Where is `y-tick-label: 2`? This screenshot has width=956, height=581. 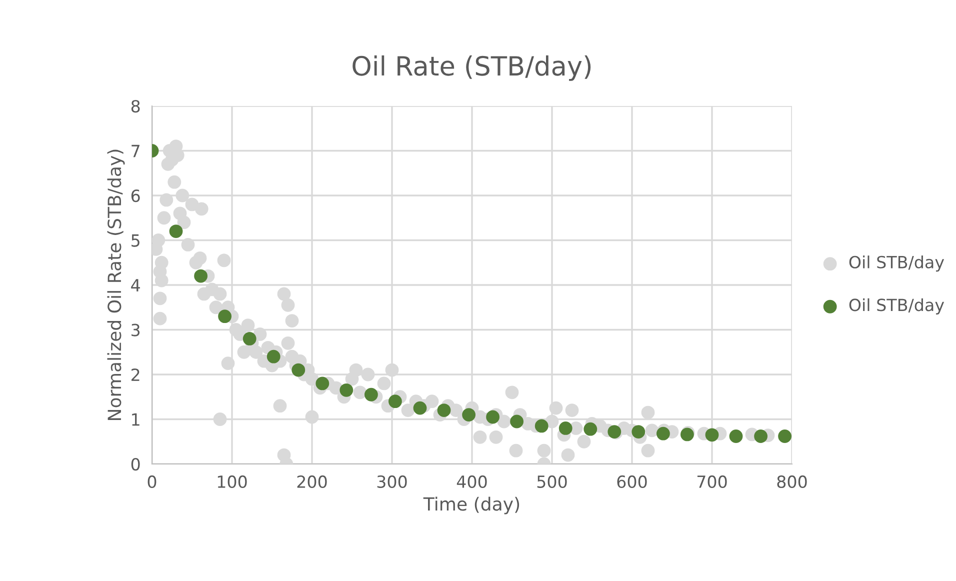
y-tick-label: 2 is located at coordinates (136, 374).